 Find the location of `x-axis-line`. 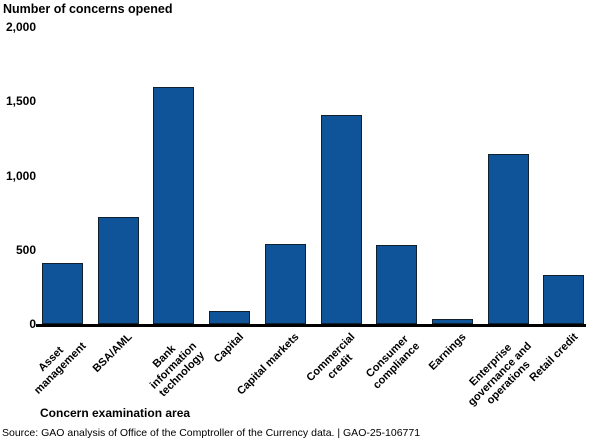

x-axis-line is located at coordinates (311, 325).